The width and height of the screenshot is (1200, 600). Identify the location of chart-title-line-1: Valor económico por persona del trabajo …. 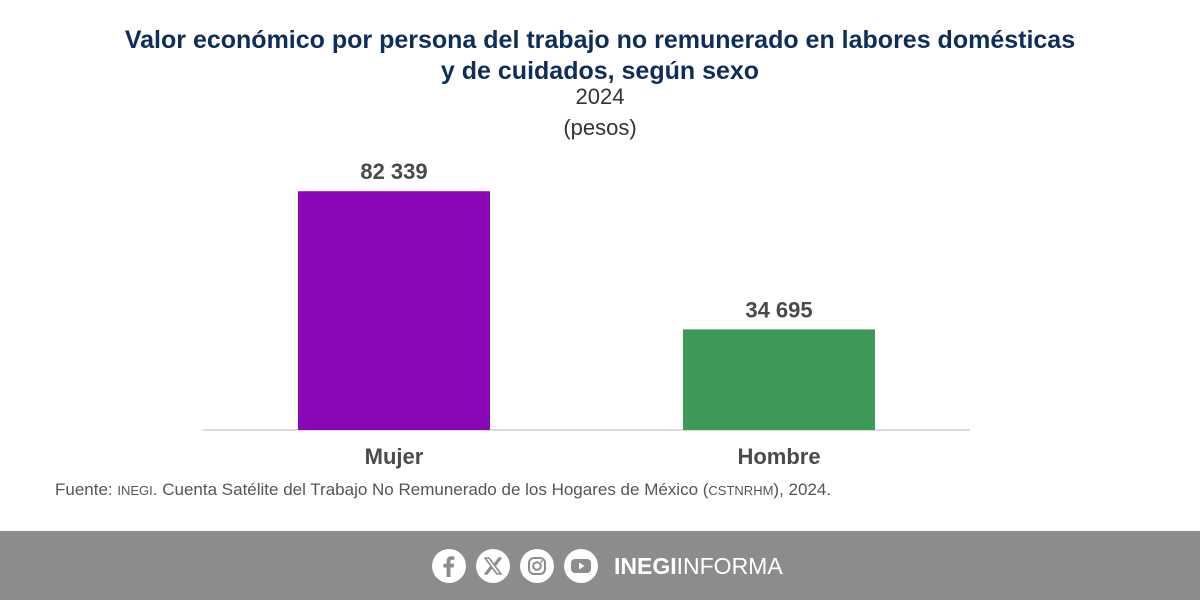
(600, 40).